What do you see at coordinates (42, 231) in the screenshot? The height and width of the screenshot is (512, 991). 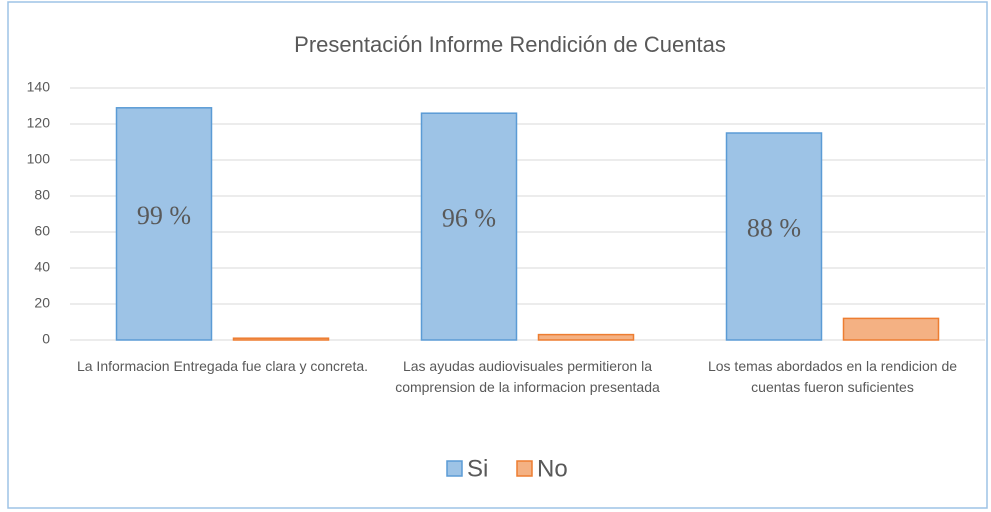 I see `y-tick-label: 60` at bounding box center [42, 231].